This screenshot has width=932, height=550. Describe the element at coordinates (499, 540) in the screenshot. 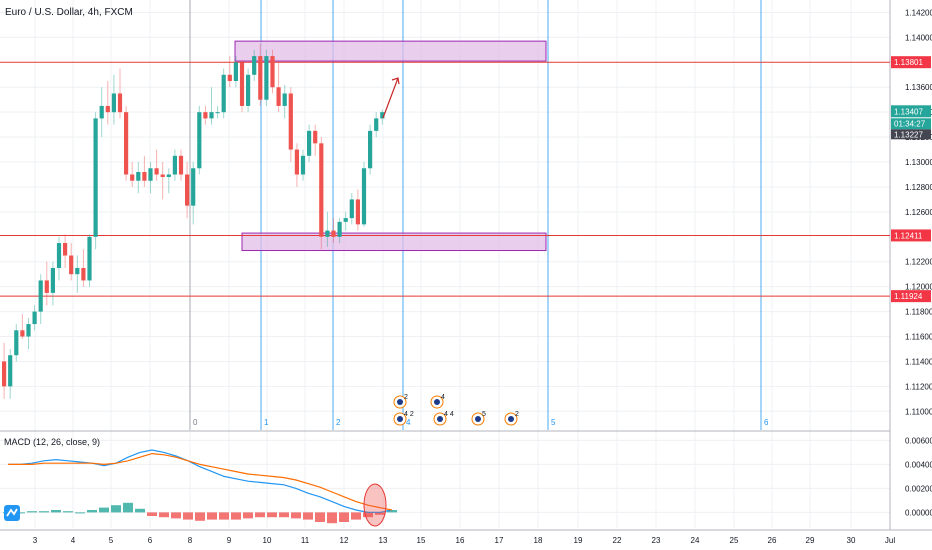

I see `x-tick-label: 17` at that location.